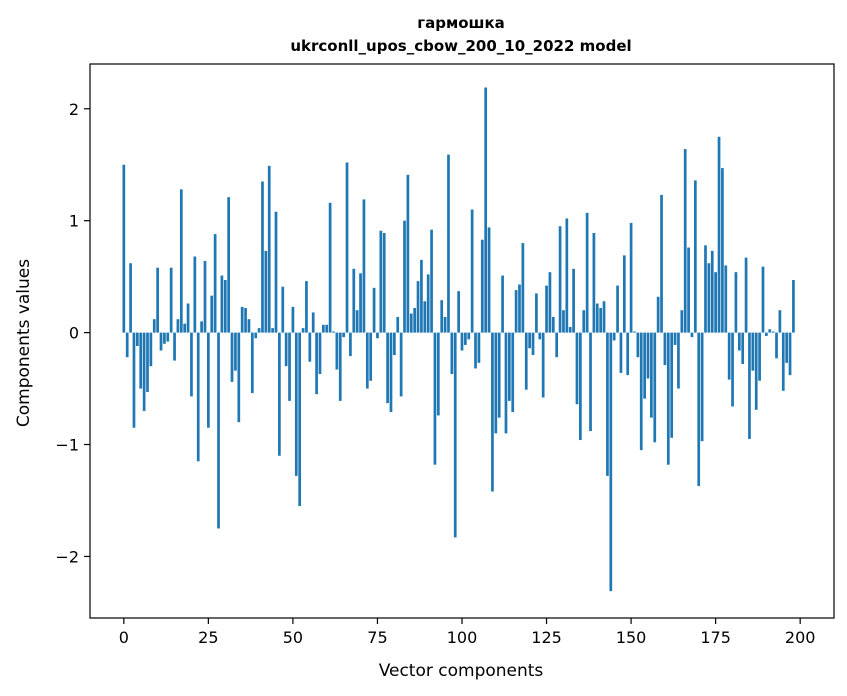 The height and width of the screenshot is (696, 847). What do you see at coordinates (715, 637) in the screenshot?
I see `x-tick-label: 175` at bounding box center [715, 637].